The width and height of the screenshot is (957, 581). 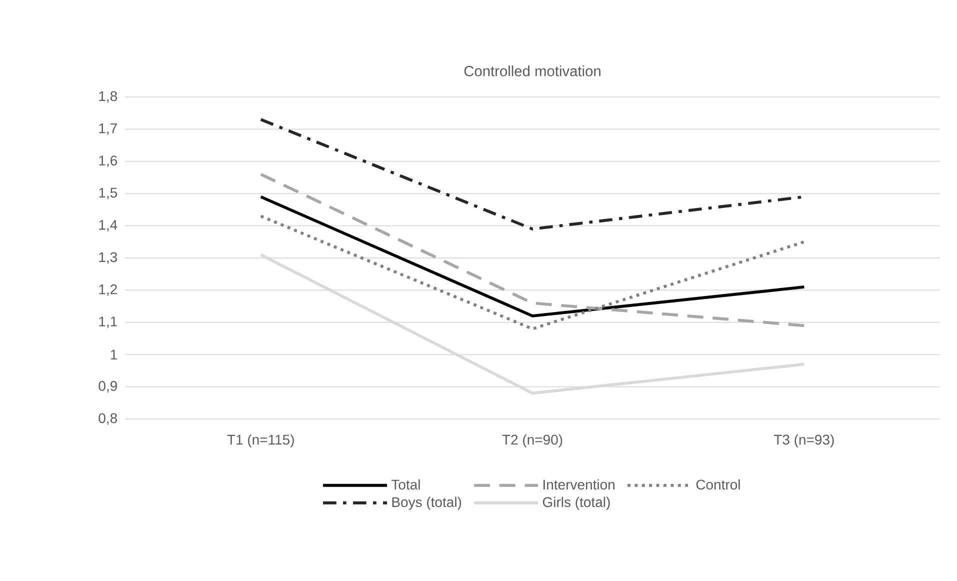 I want to click on y-tick-label: 1,3, so click(x=108, y=258).